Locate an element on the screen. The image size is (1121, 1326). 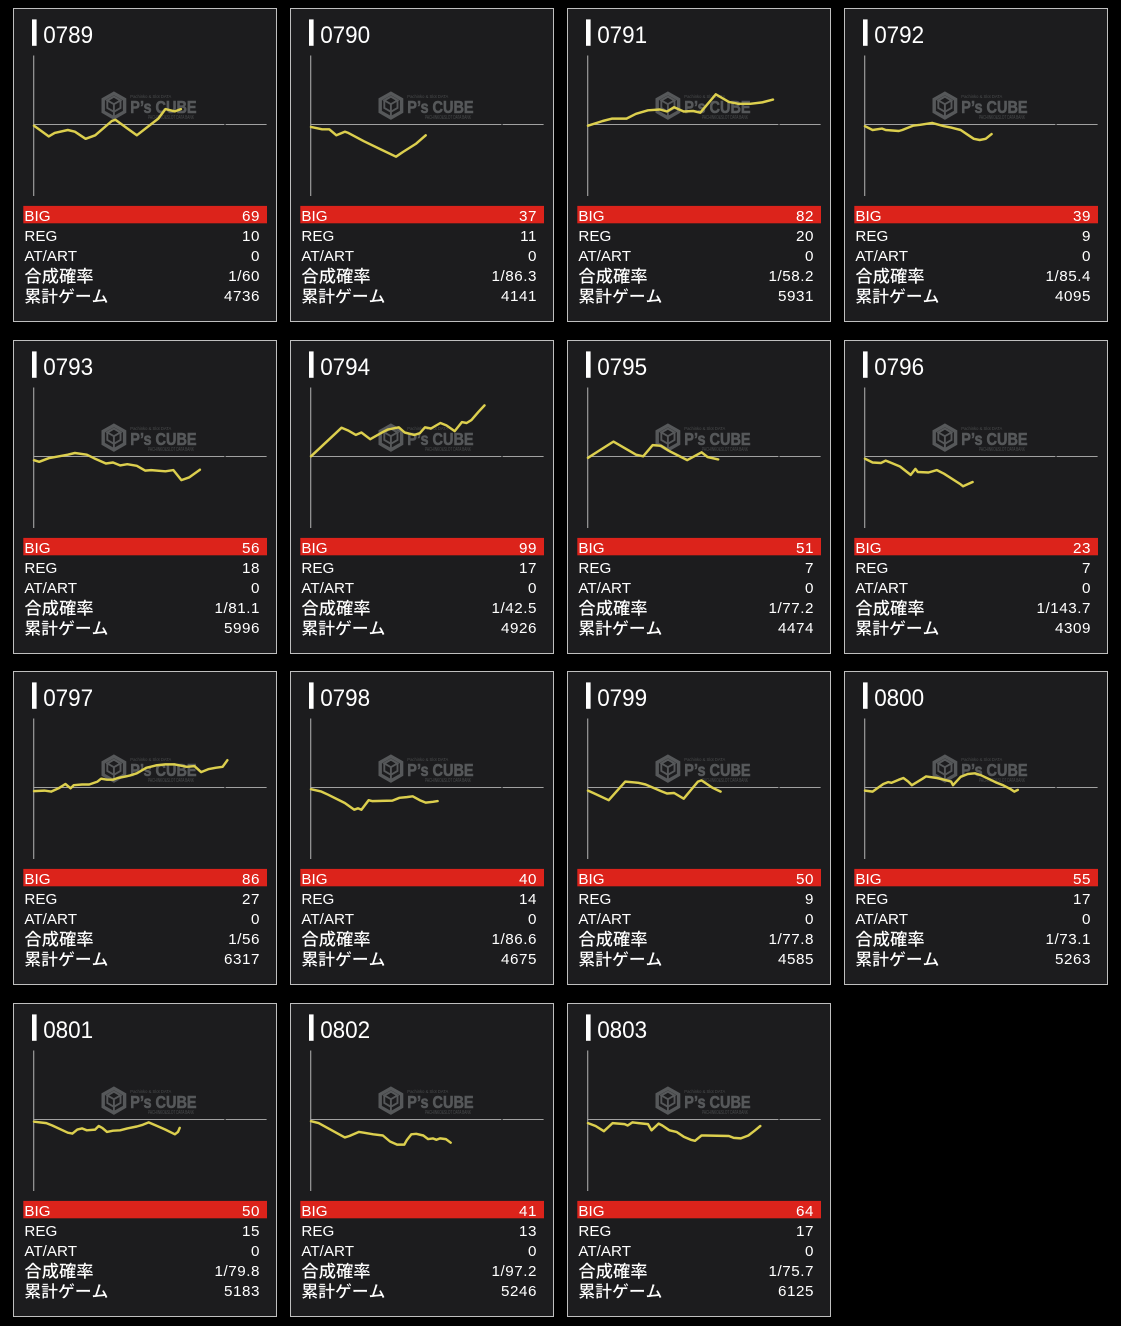
svg-text: 10 is located at coordinates (251, 236).